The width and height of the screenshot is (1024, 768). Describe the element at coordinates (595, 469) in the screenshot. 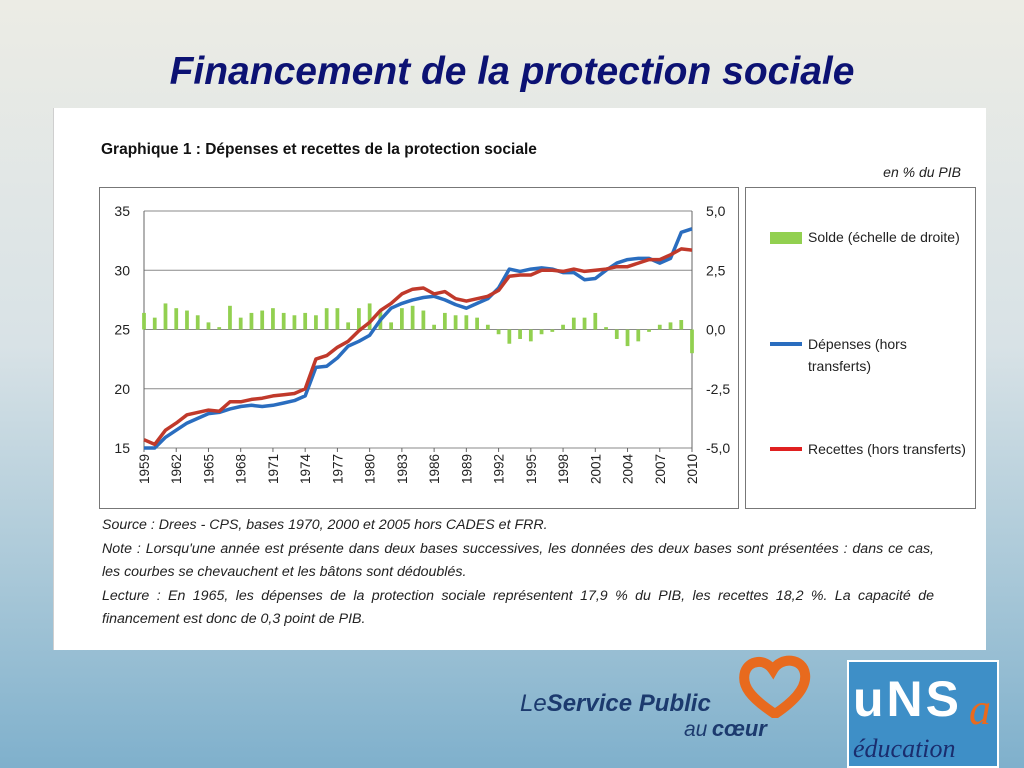

I see `x-tick-label: 2001` at that location.